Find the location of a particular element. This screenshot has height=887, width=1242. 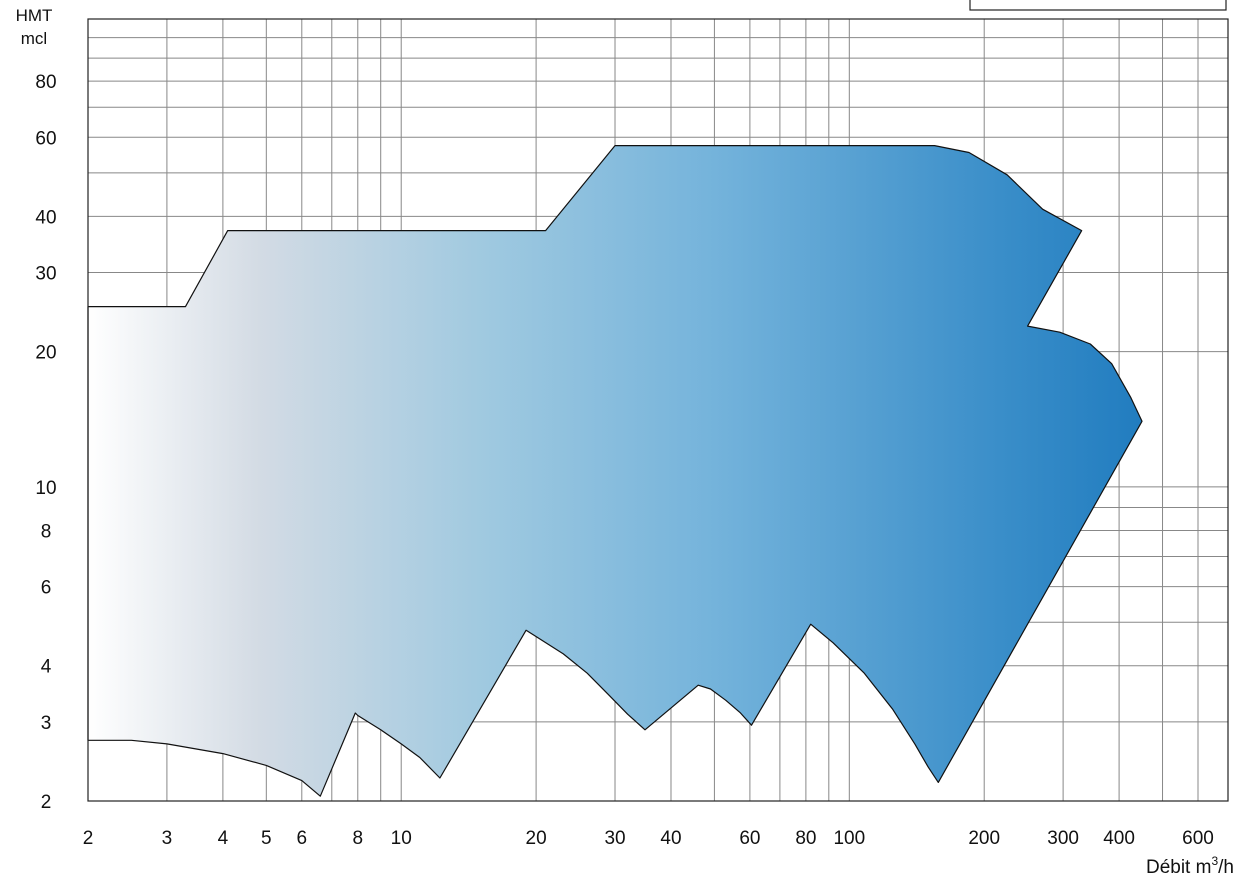

x-tick-label: 600 is located at coordinates (1198, 838).